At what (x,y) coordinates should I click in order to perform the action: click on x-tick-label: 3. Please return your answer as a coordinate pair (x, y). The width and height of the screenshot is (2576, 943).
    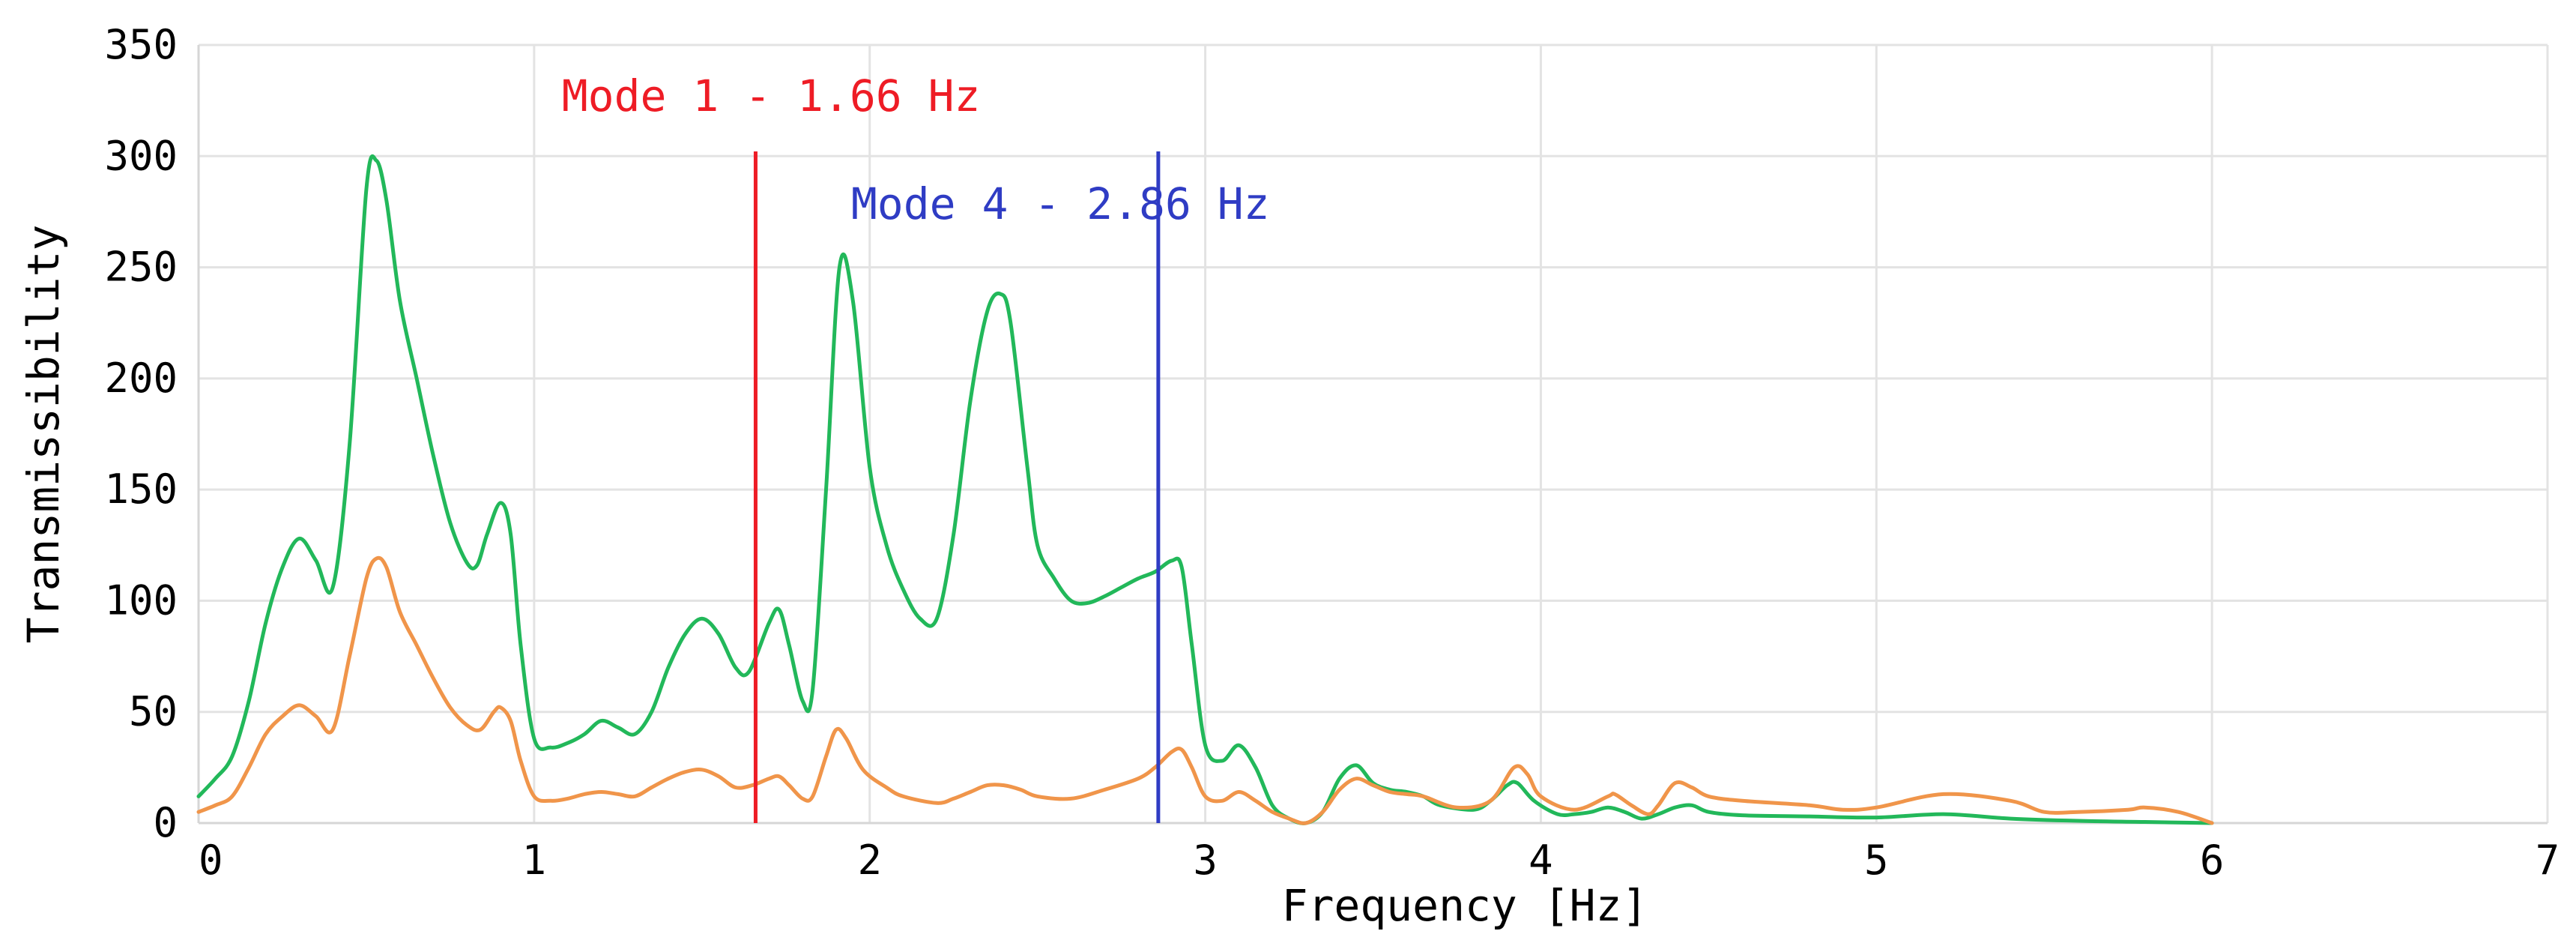
    Looking at the image, I should click on (1205, 860).